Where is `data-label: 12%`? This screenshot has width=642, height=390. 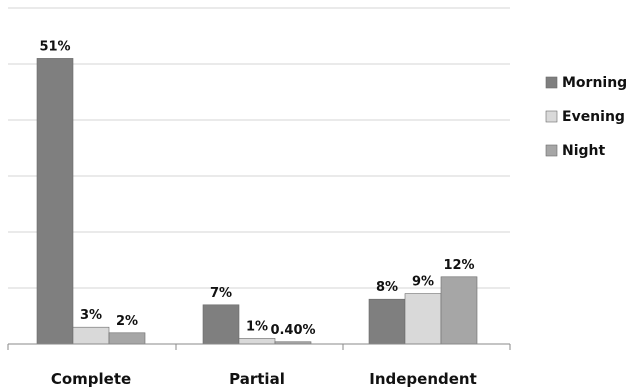 data-label: 12% is located at coordinates (458, 265).